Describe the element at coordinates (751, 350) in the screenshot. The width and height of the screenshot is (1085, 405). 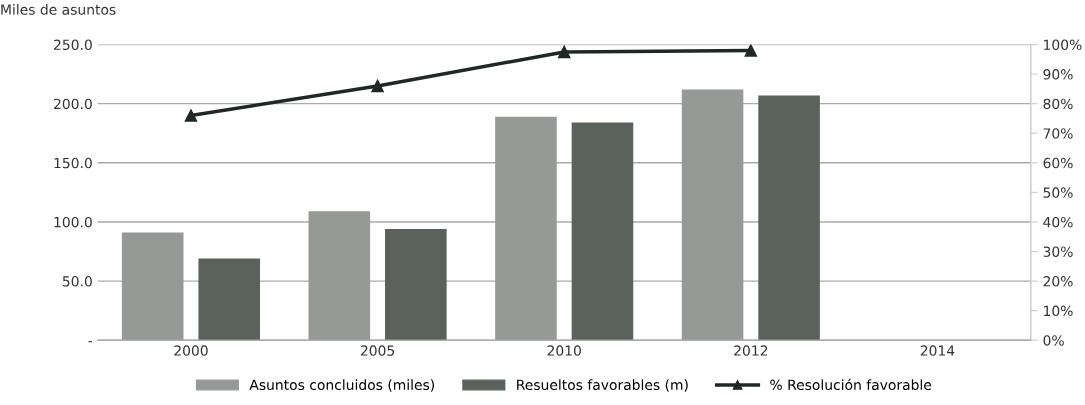
I see `x-tick-label: 2012` at that location.